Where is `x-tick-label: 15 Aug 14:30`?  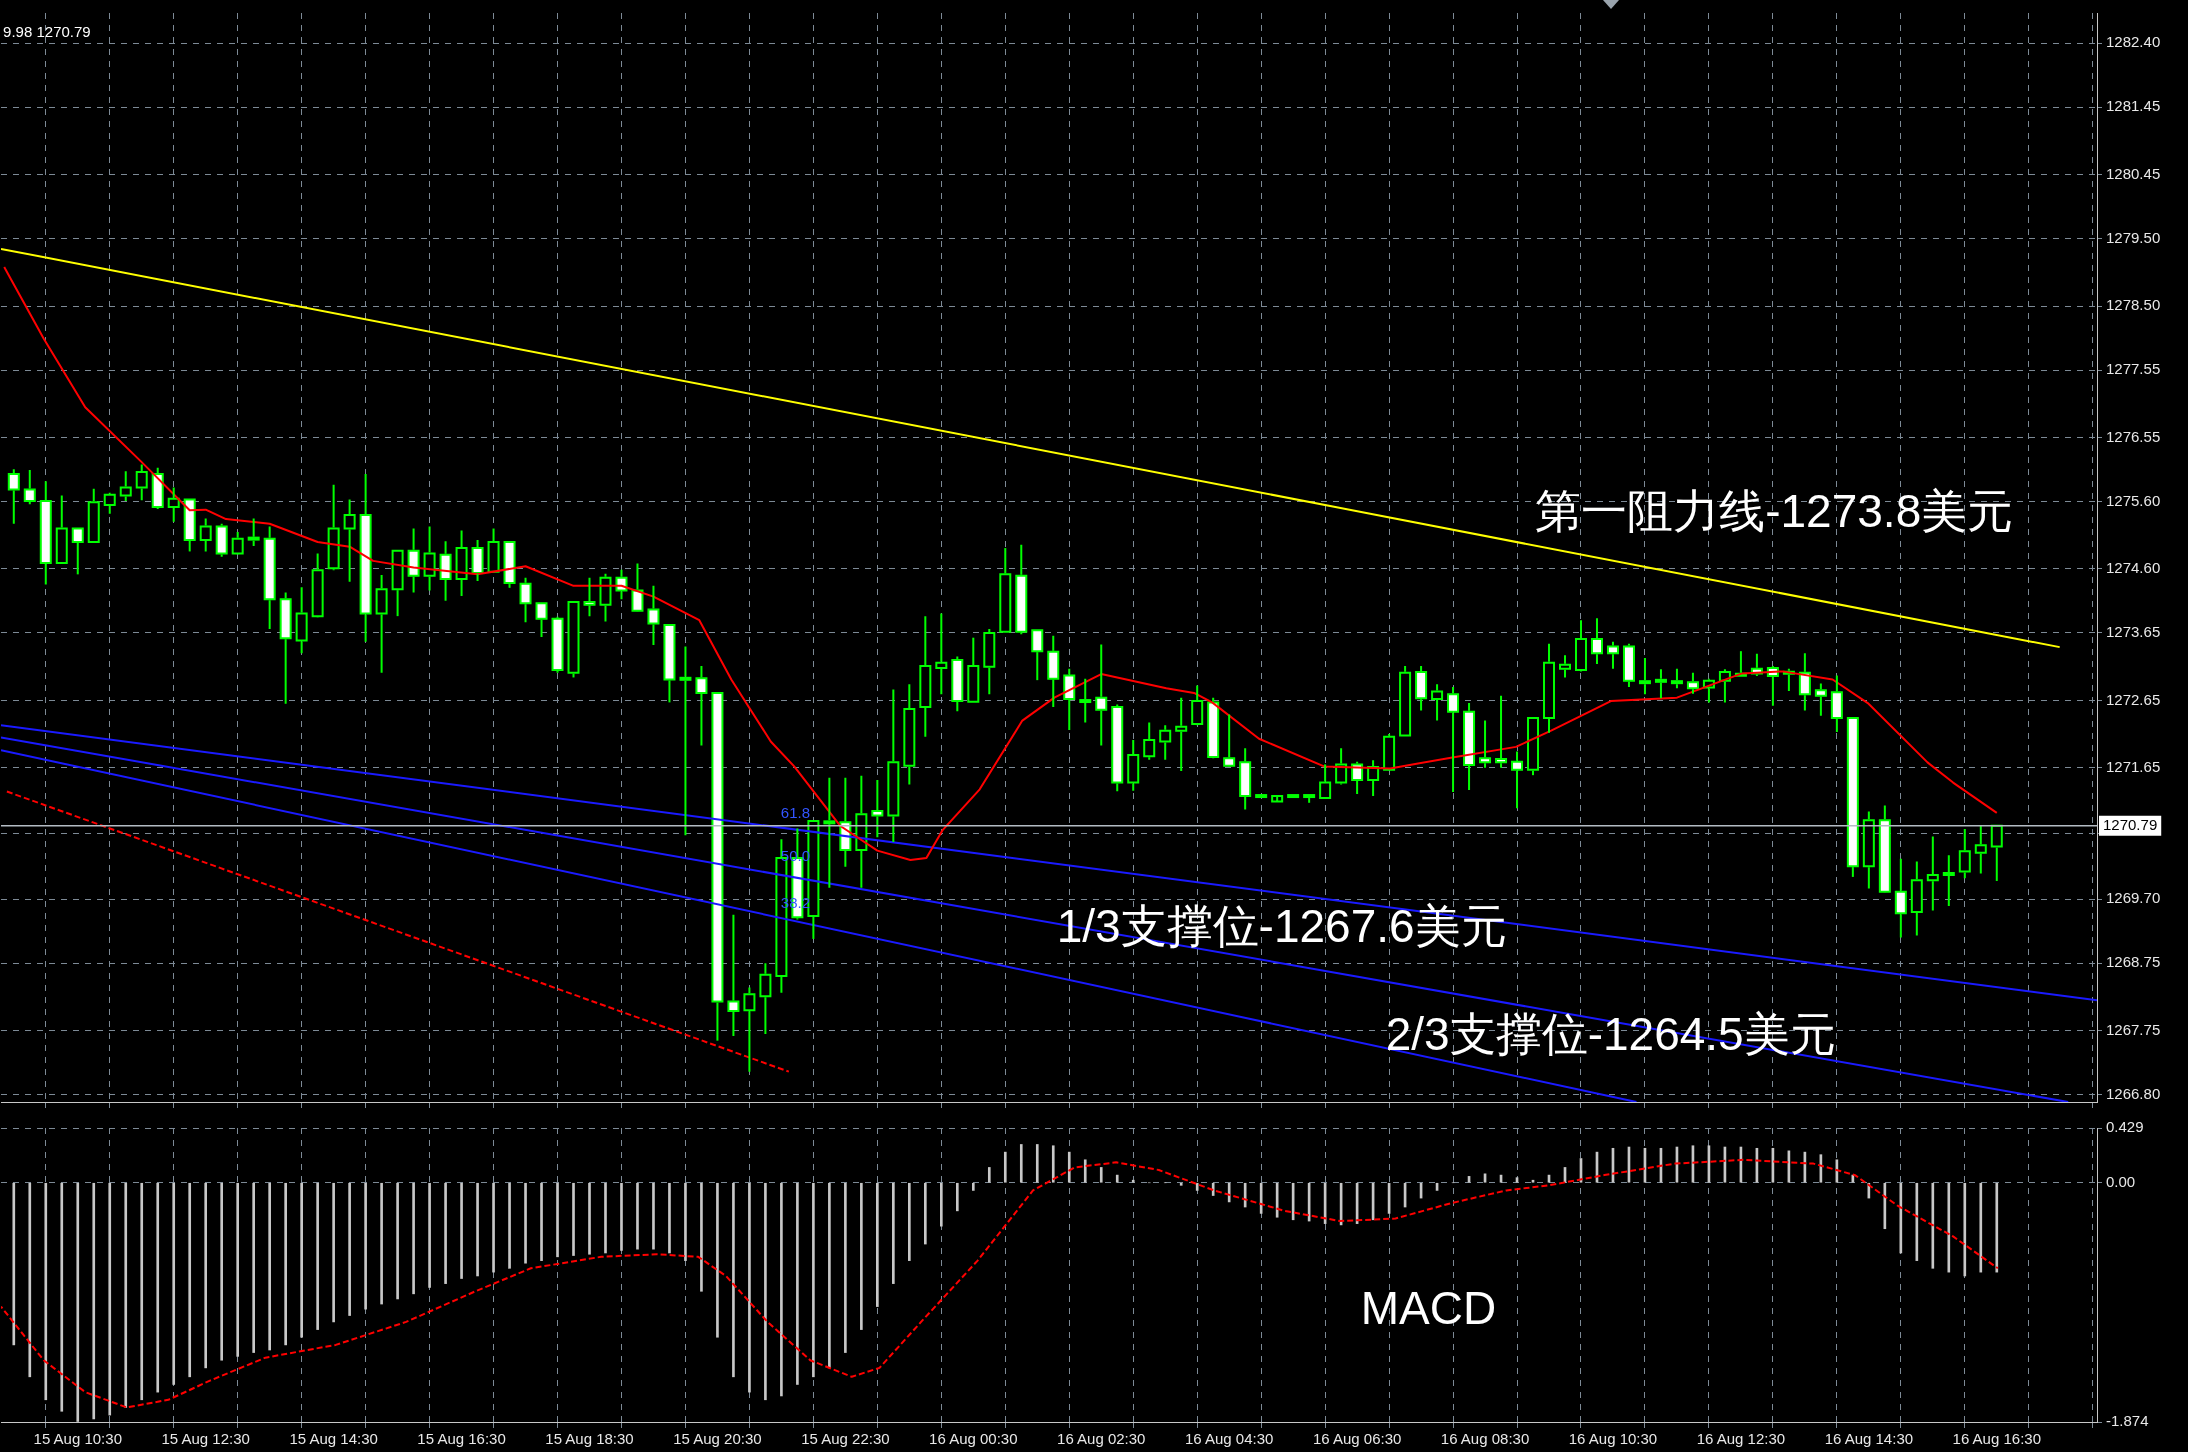
x-tick-label: 15 Aug 14:30 is located at coordinates (333, 1439).